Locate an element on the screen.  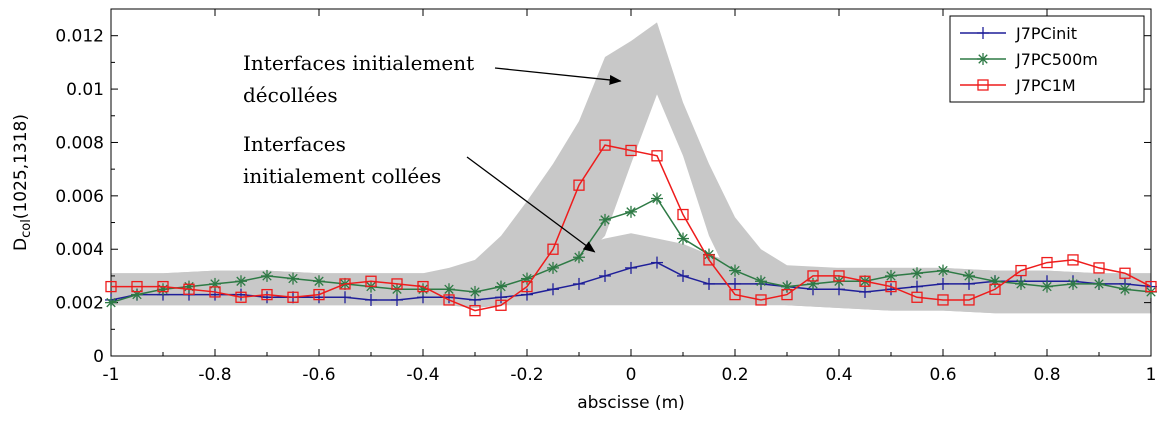
y-axis-title-main: D is located at coordinates (21, 244).